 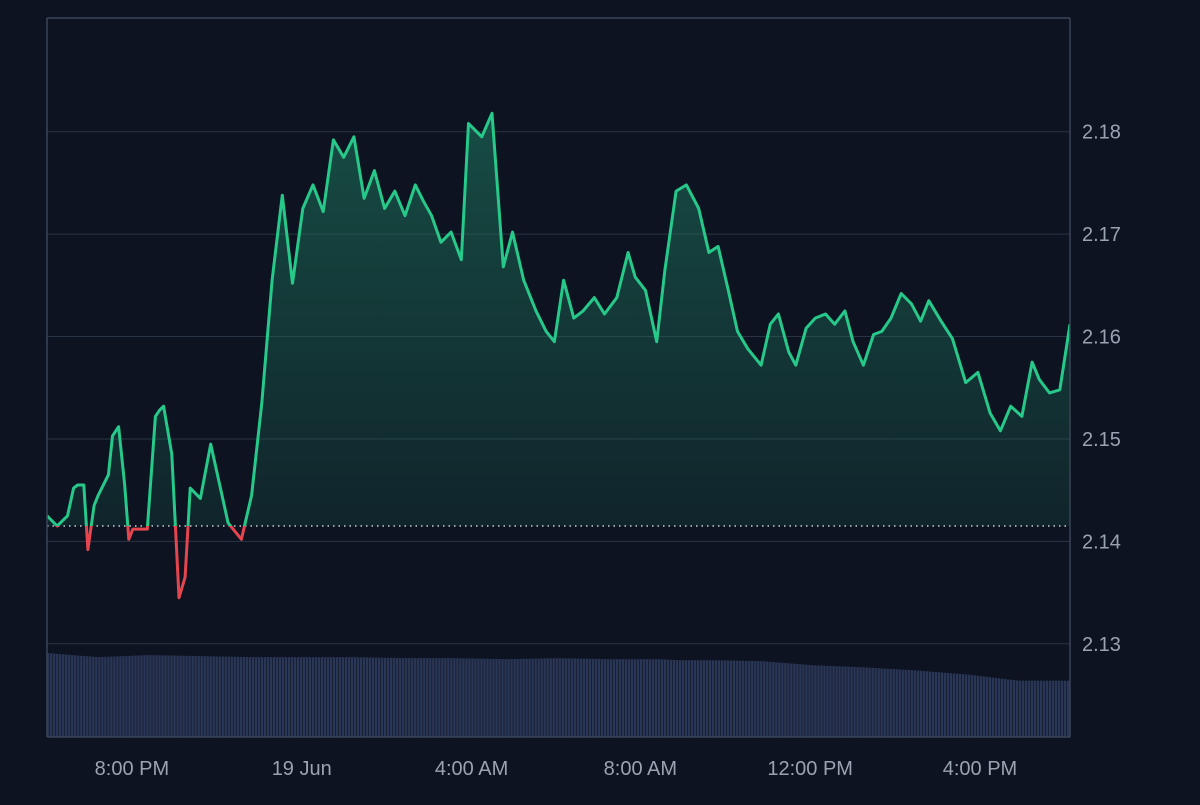 What do you see at coordinates (1101, 338) in the screenshot?
I see `y-tick-label: 2.16` at bounding box center [1101, 338].